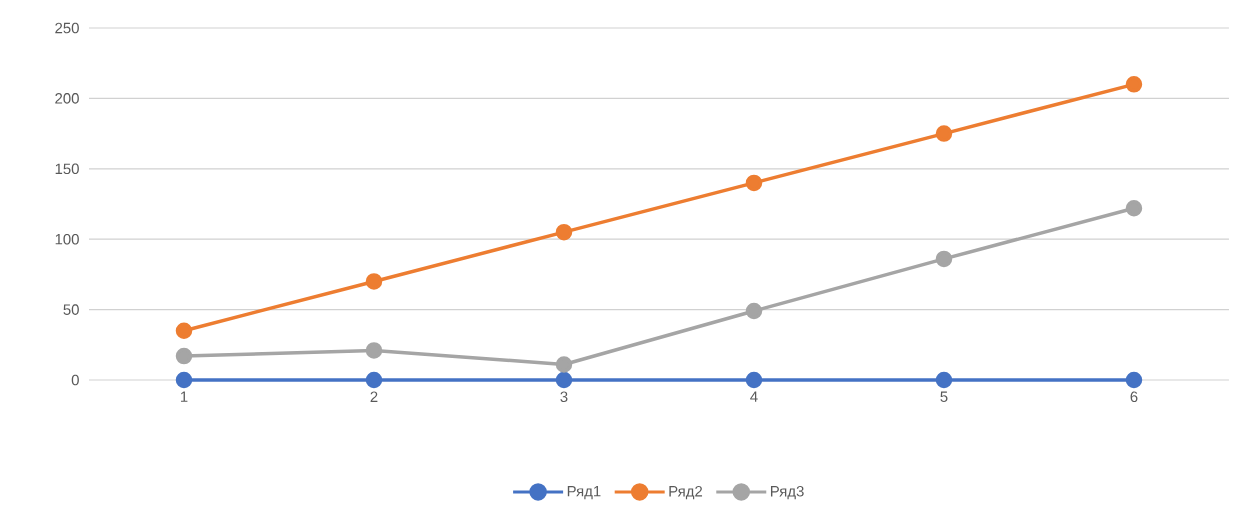 The width and height of the screenshot is (1236, 510). Describe the element at coordinates (754, 396) in the screenshot. I see `x-tick-label: 4` at that location.